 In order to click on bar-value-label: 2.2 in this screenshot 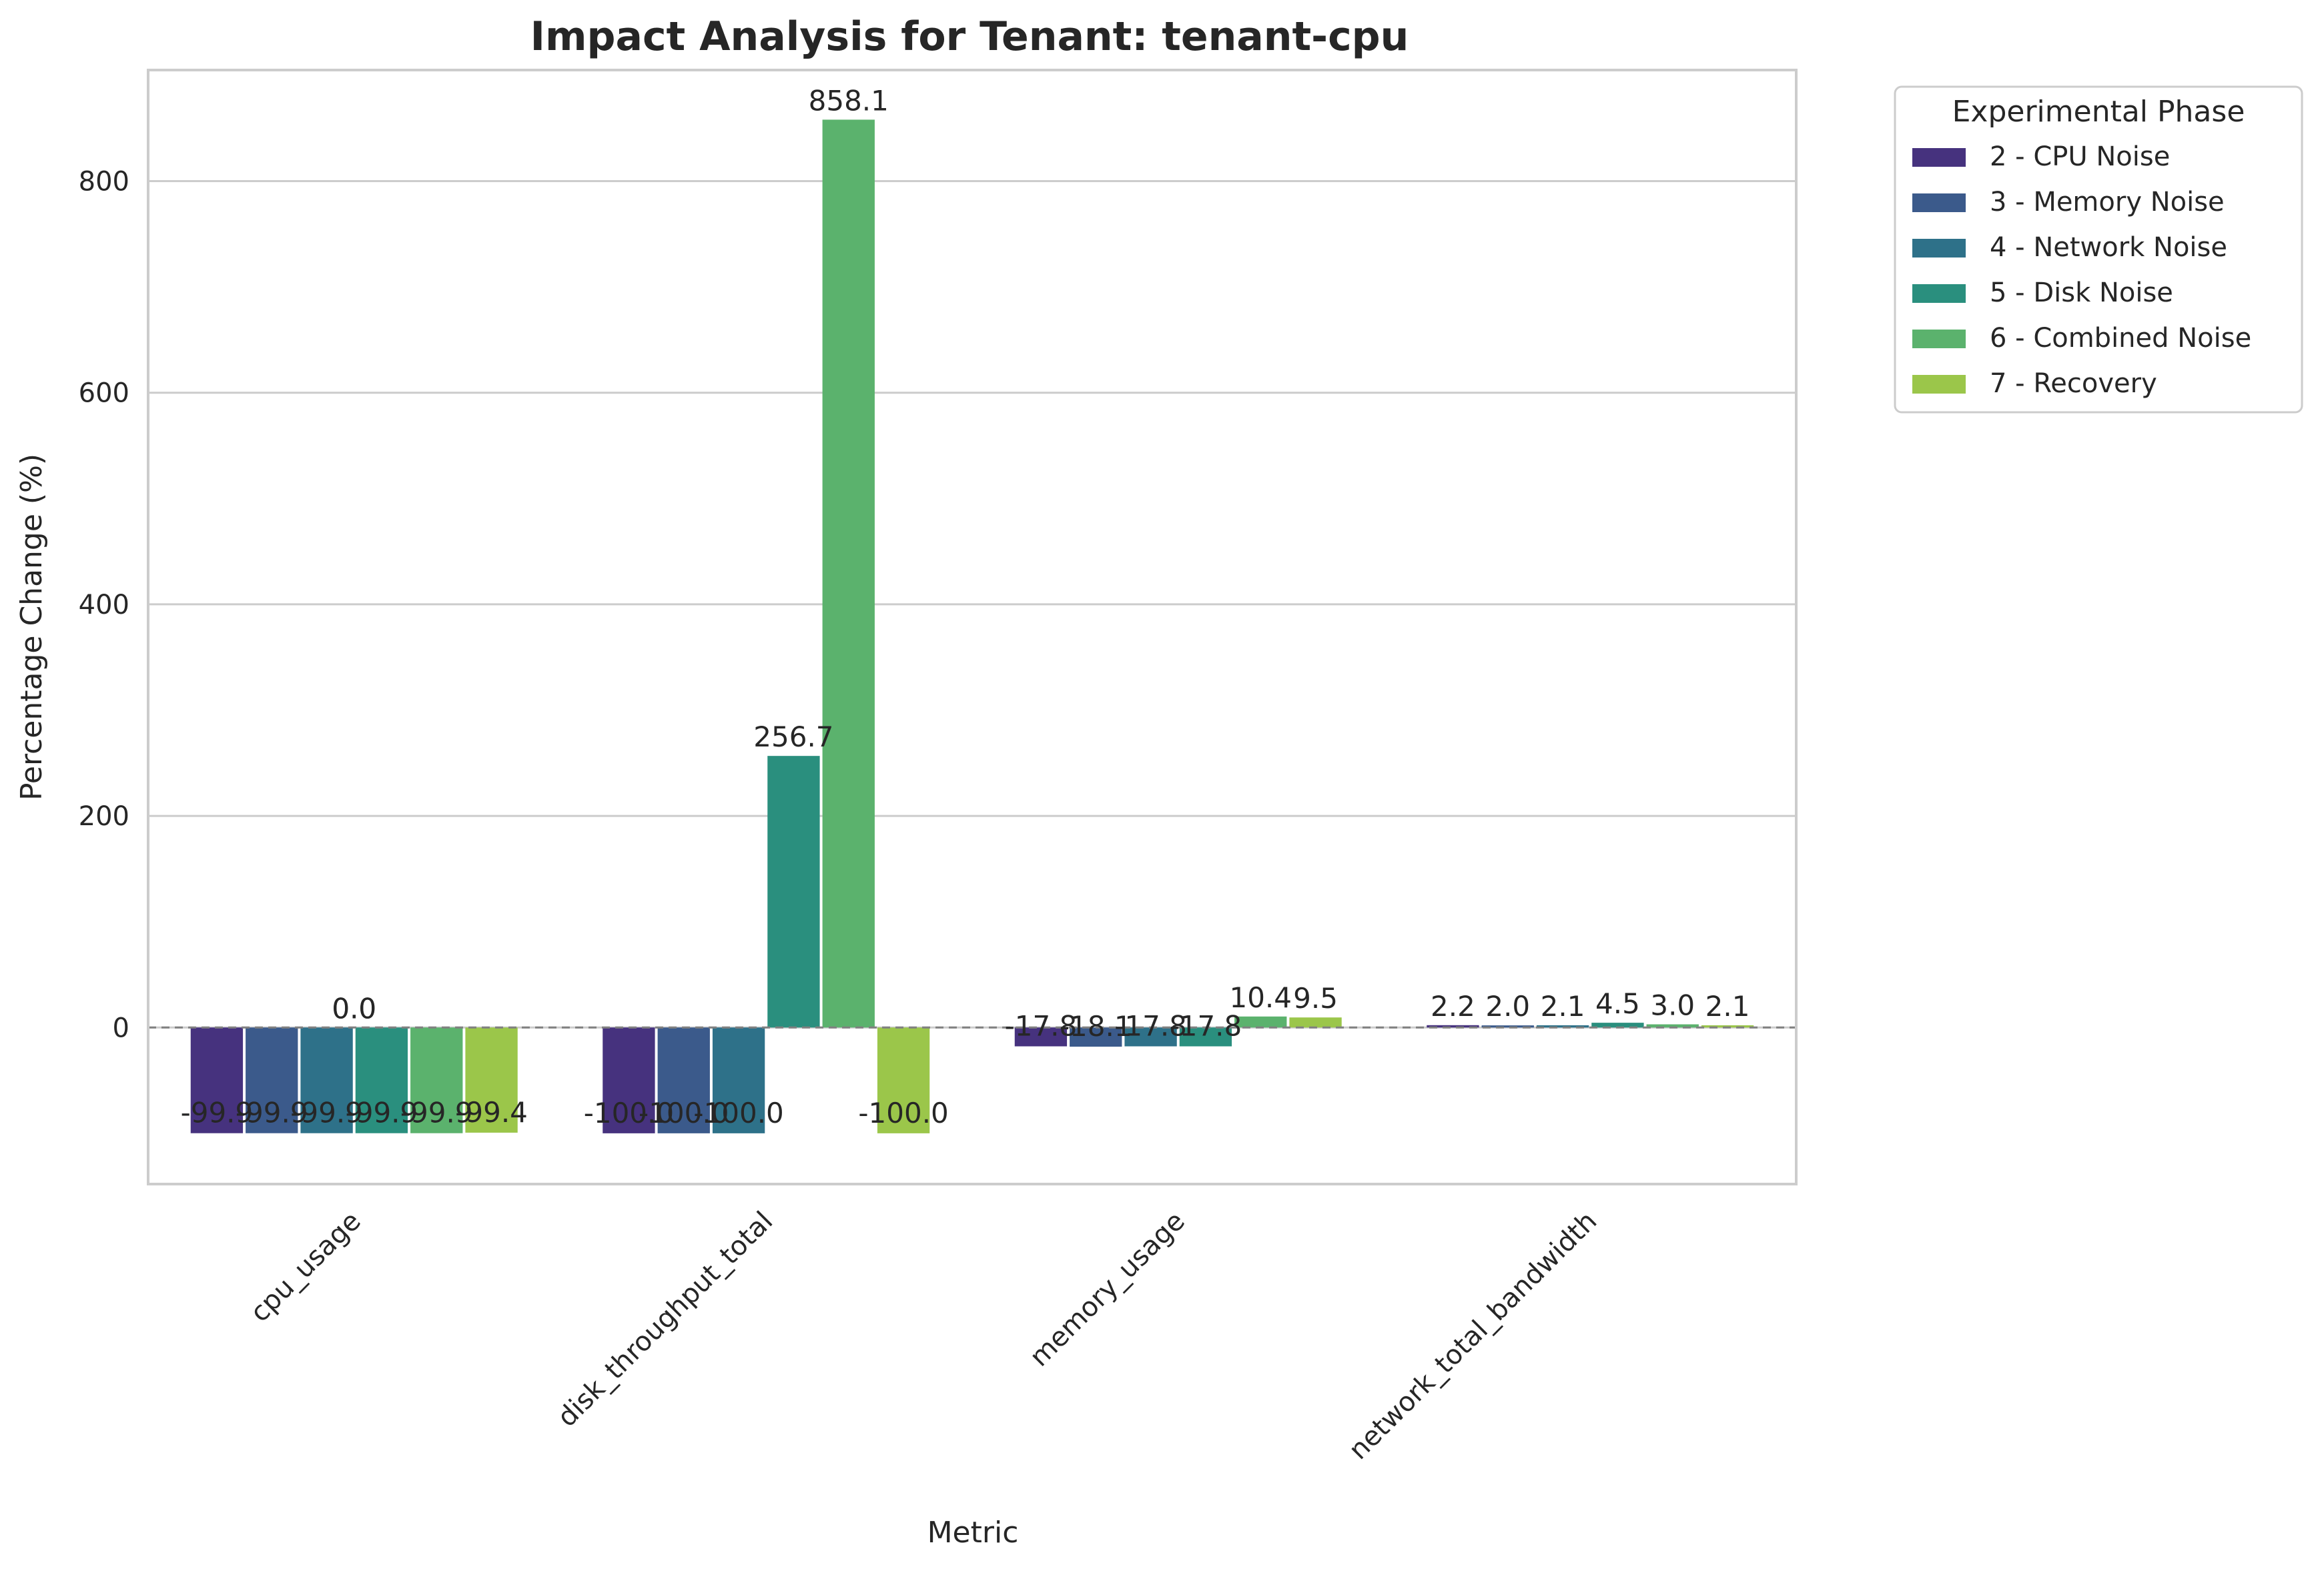, I will do `click(1453, 1006)`.